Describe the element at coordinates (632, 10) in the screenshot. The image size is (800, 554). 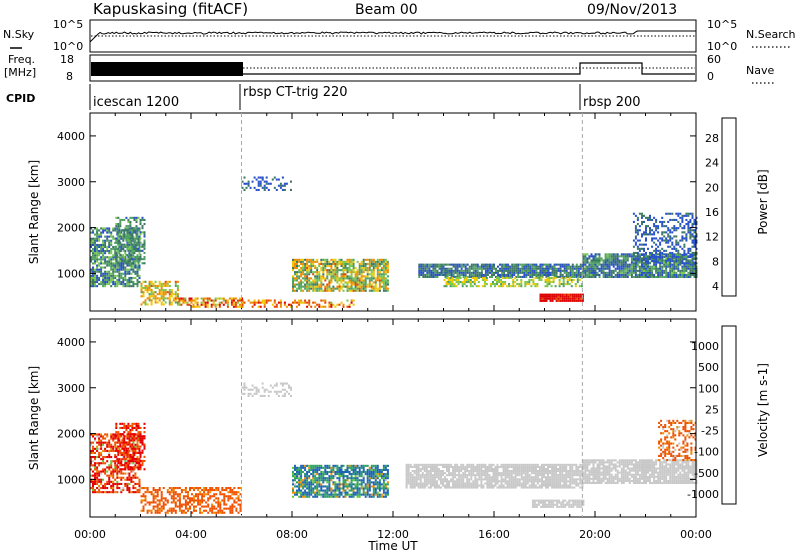
I see `date-title: 09/Nov/2013` at that location.